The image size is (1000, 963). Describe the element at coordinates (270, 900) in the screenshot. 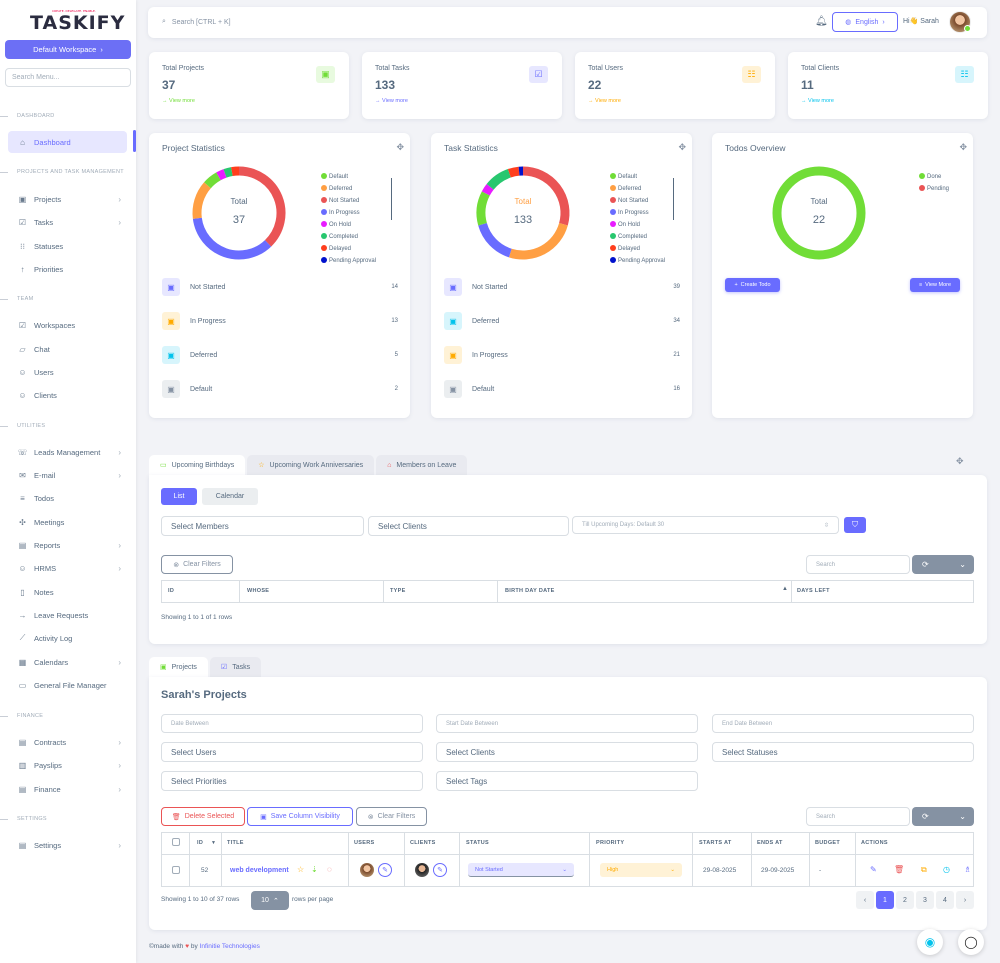

I see `rows-per-page-select: 10 ⌃` at that location.